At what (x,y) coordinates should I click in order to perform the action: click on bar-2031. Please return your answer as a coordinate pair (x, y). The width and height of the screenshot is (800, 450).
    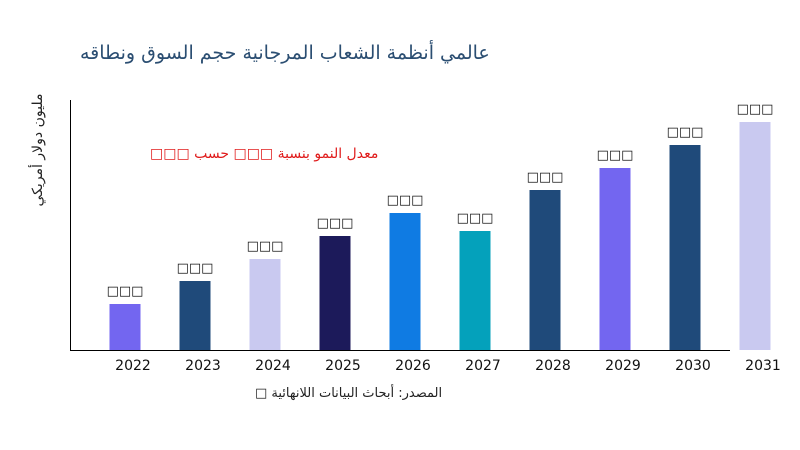
    Looking at the image, I should click on (755, 236).